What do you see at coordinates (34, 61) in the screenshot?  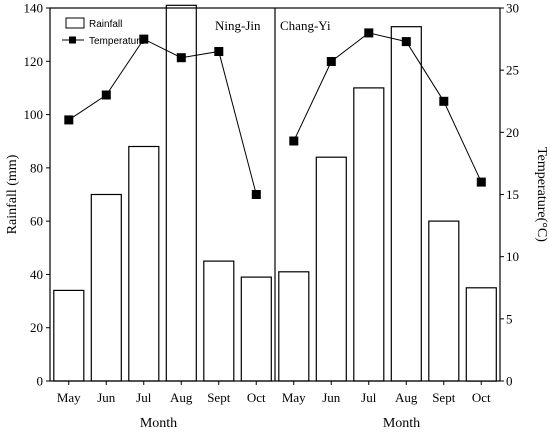 I see `y-left-tick-label: 120` at bounding box center [34, 61].